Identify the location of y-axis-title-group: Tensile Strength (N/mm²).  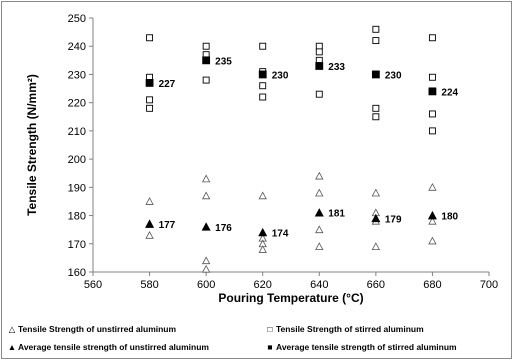
(32, 145).